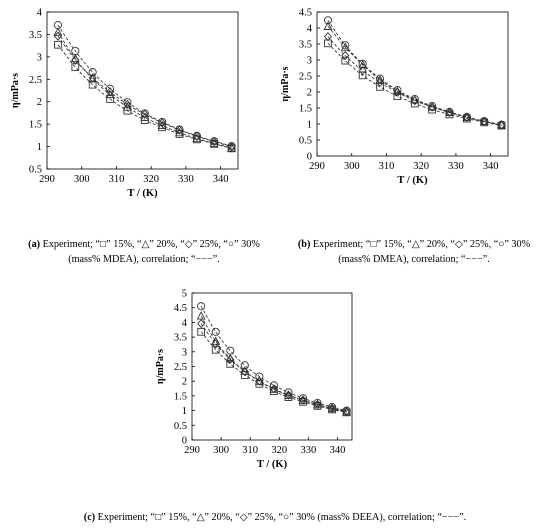  I want to click on x-axis-title-a: T / (K), so click(142, 193).